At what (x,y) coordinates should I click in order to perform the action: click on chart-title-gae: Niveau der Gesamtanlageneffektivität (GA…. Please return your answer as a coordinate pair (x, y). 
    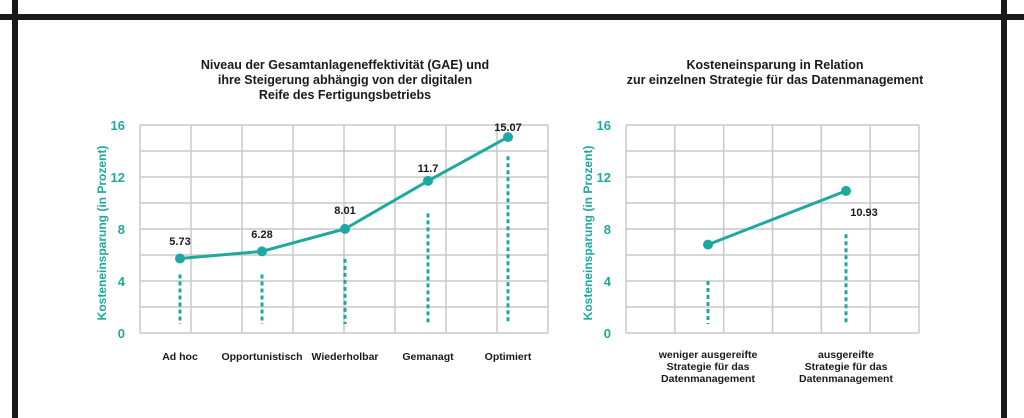
    Looking at the image, I should click on (345, 80).